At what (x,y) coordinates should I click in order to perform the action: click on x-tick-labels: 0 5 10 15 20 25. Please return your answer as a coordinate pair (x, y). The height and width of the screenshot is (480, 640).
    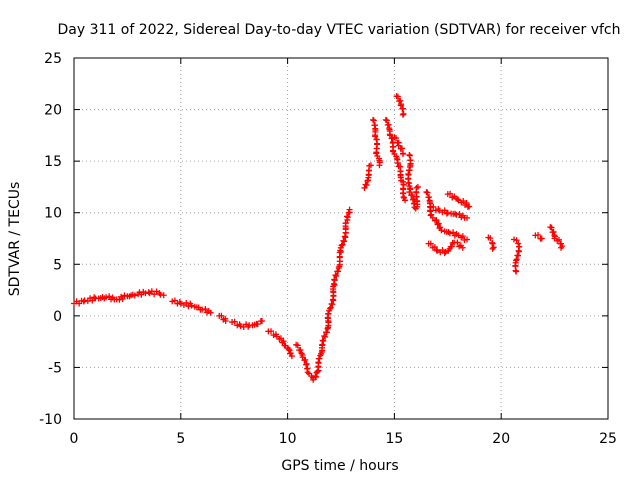
    Looking at the image, I should click on (343, 439).